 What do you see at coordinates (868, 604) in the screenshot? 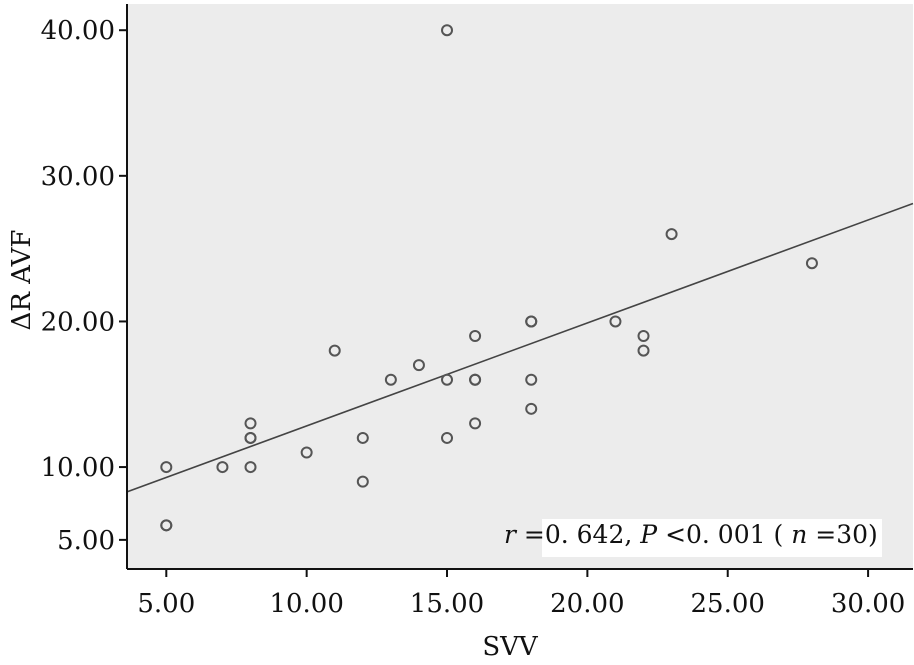
I see `x-tick-label: 30.00` at bounding box center [868, 604].